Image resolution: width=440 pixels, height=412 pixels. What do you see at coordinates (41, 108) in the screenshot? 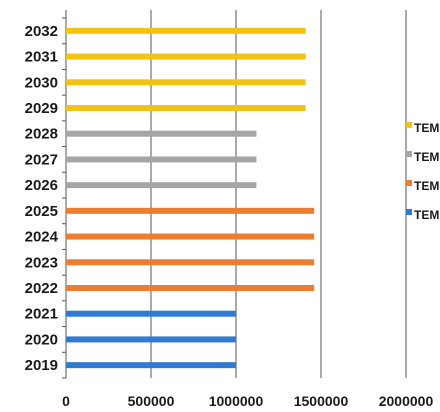
I see `y-tick-label-2029: 2029` at bounding box center [41, 108].